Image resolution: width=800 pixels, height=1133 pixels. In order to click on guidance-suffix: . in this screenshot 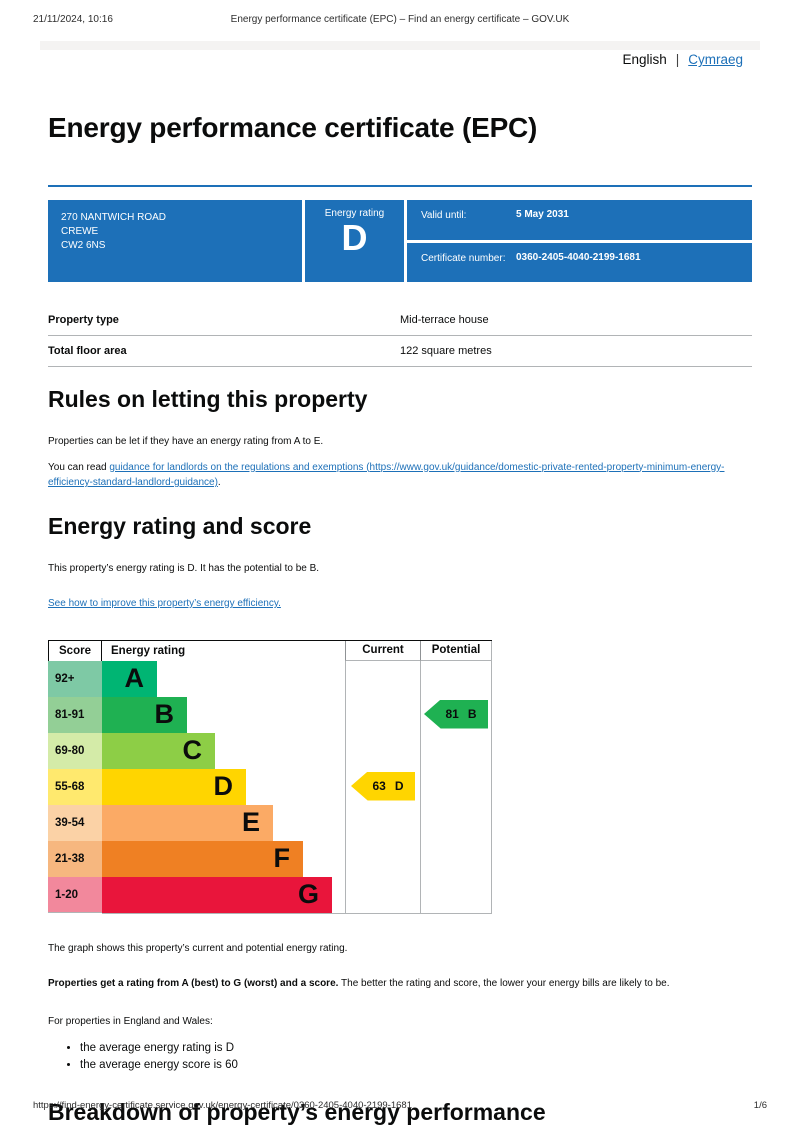, I will do `click(219, 482)`.